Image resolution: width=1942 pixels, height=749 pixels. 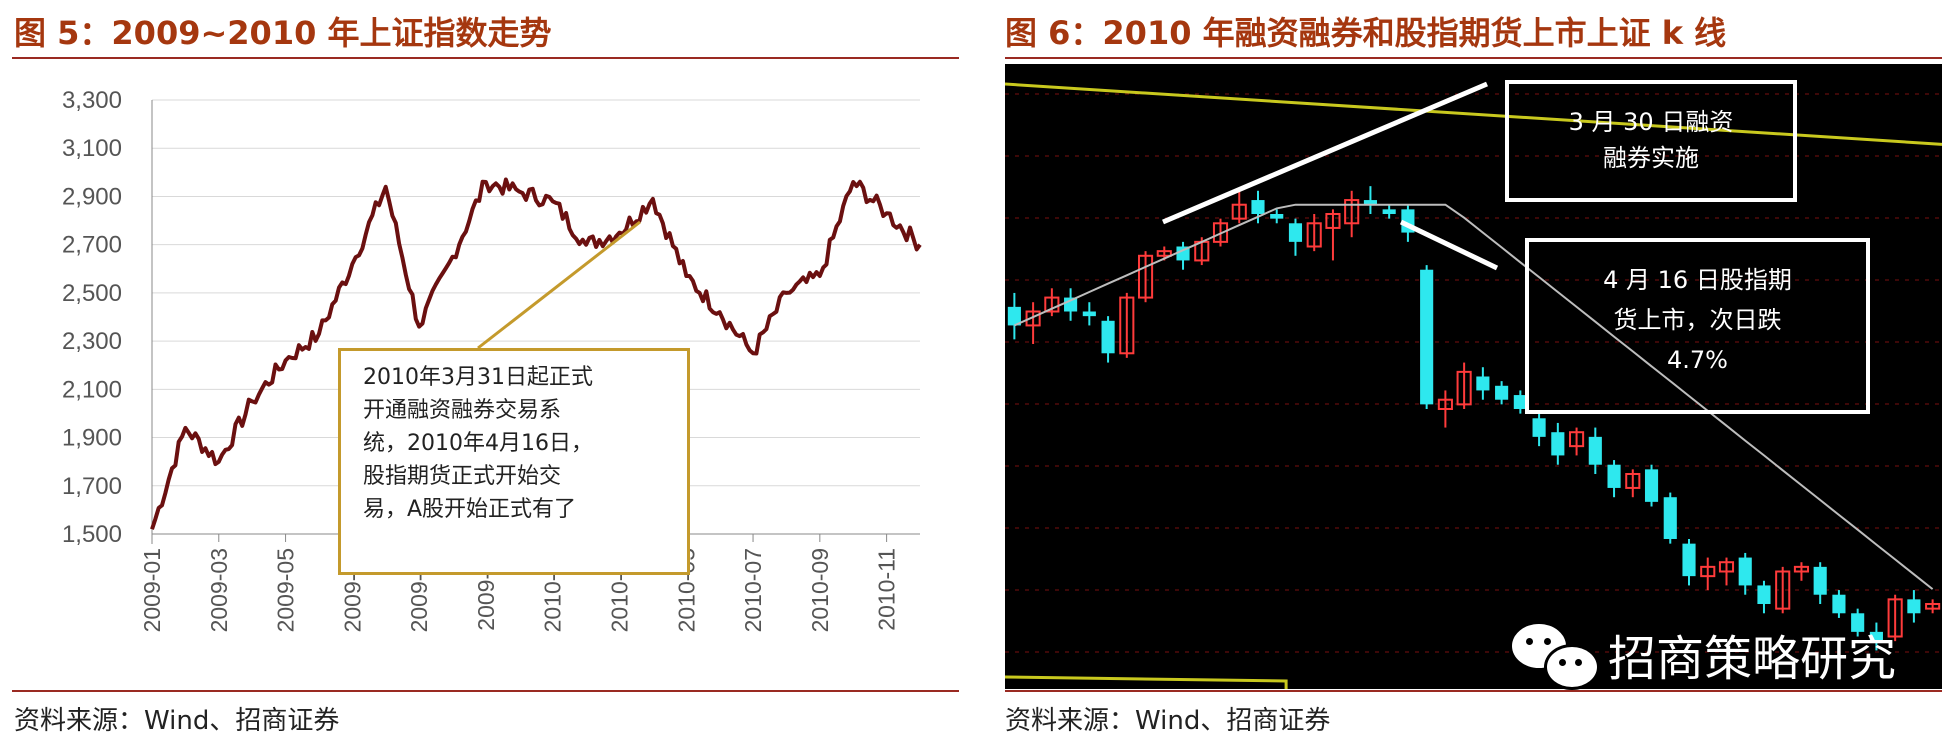 What do you see at coordinates (1651, 122) in the screenshot?
I see `callout-line: 3 月 30 日融资` at bounding box center [1651, 122].